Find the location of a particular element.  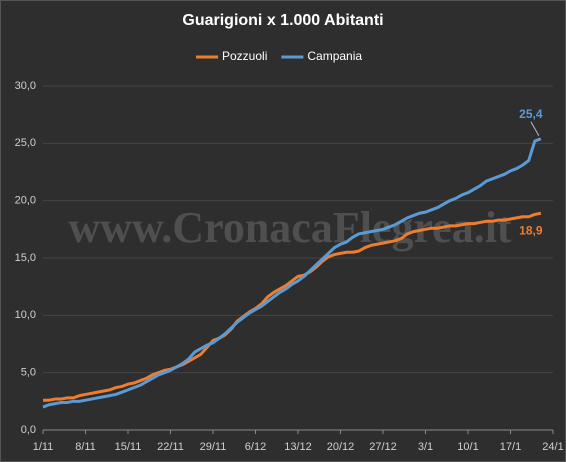

y-tick-label: 25,0 is located at coordinates (25, 143).